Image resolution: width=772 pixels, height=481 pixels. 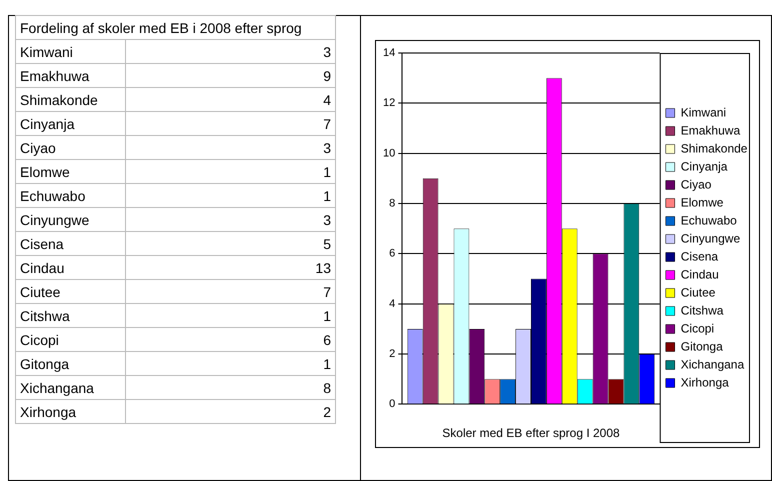 What do you see at coordinates (71, 172) in the screenshot?
I see `category-label: Elomwe` at bounding box center [71, 172].